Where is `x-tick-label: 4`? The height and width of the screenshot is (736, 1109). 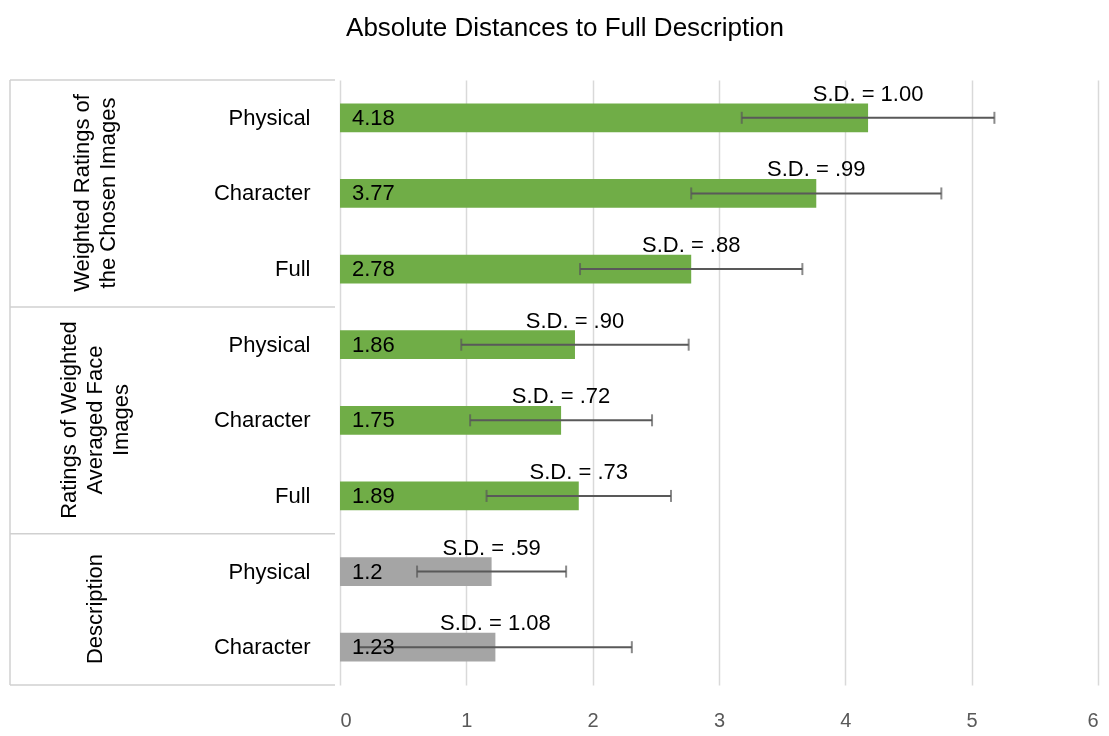 x-tick-label: 4 is located at coordinates (846, 719).